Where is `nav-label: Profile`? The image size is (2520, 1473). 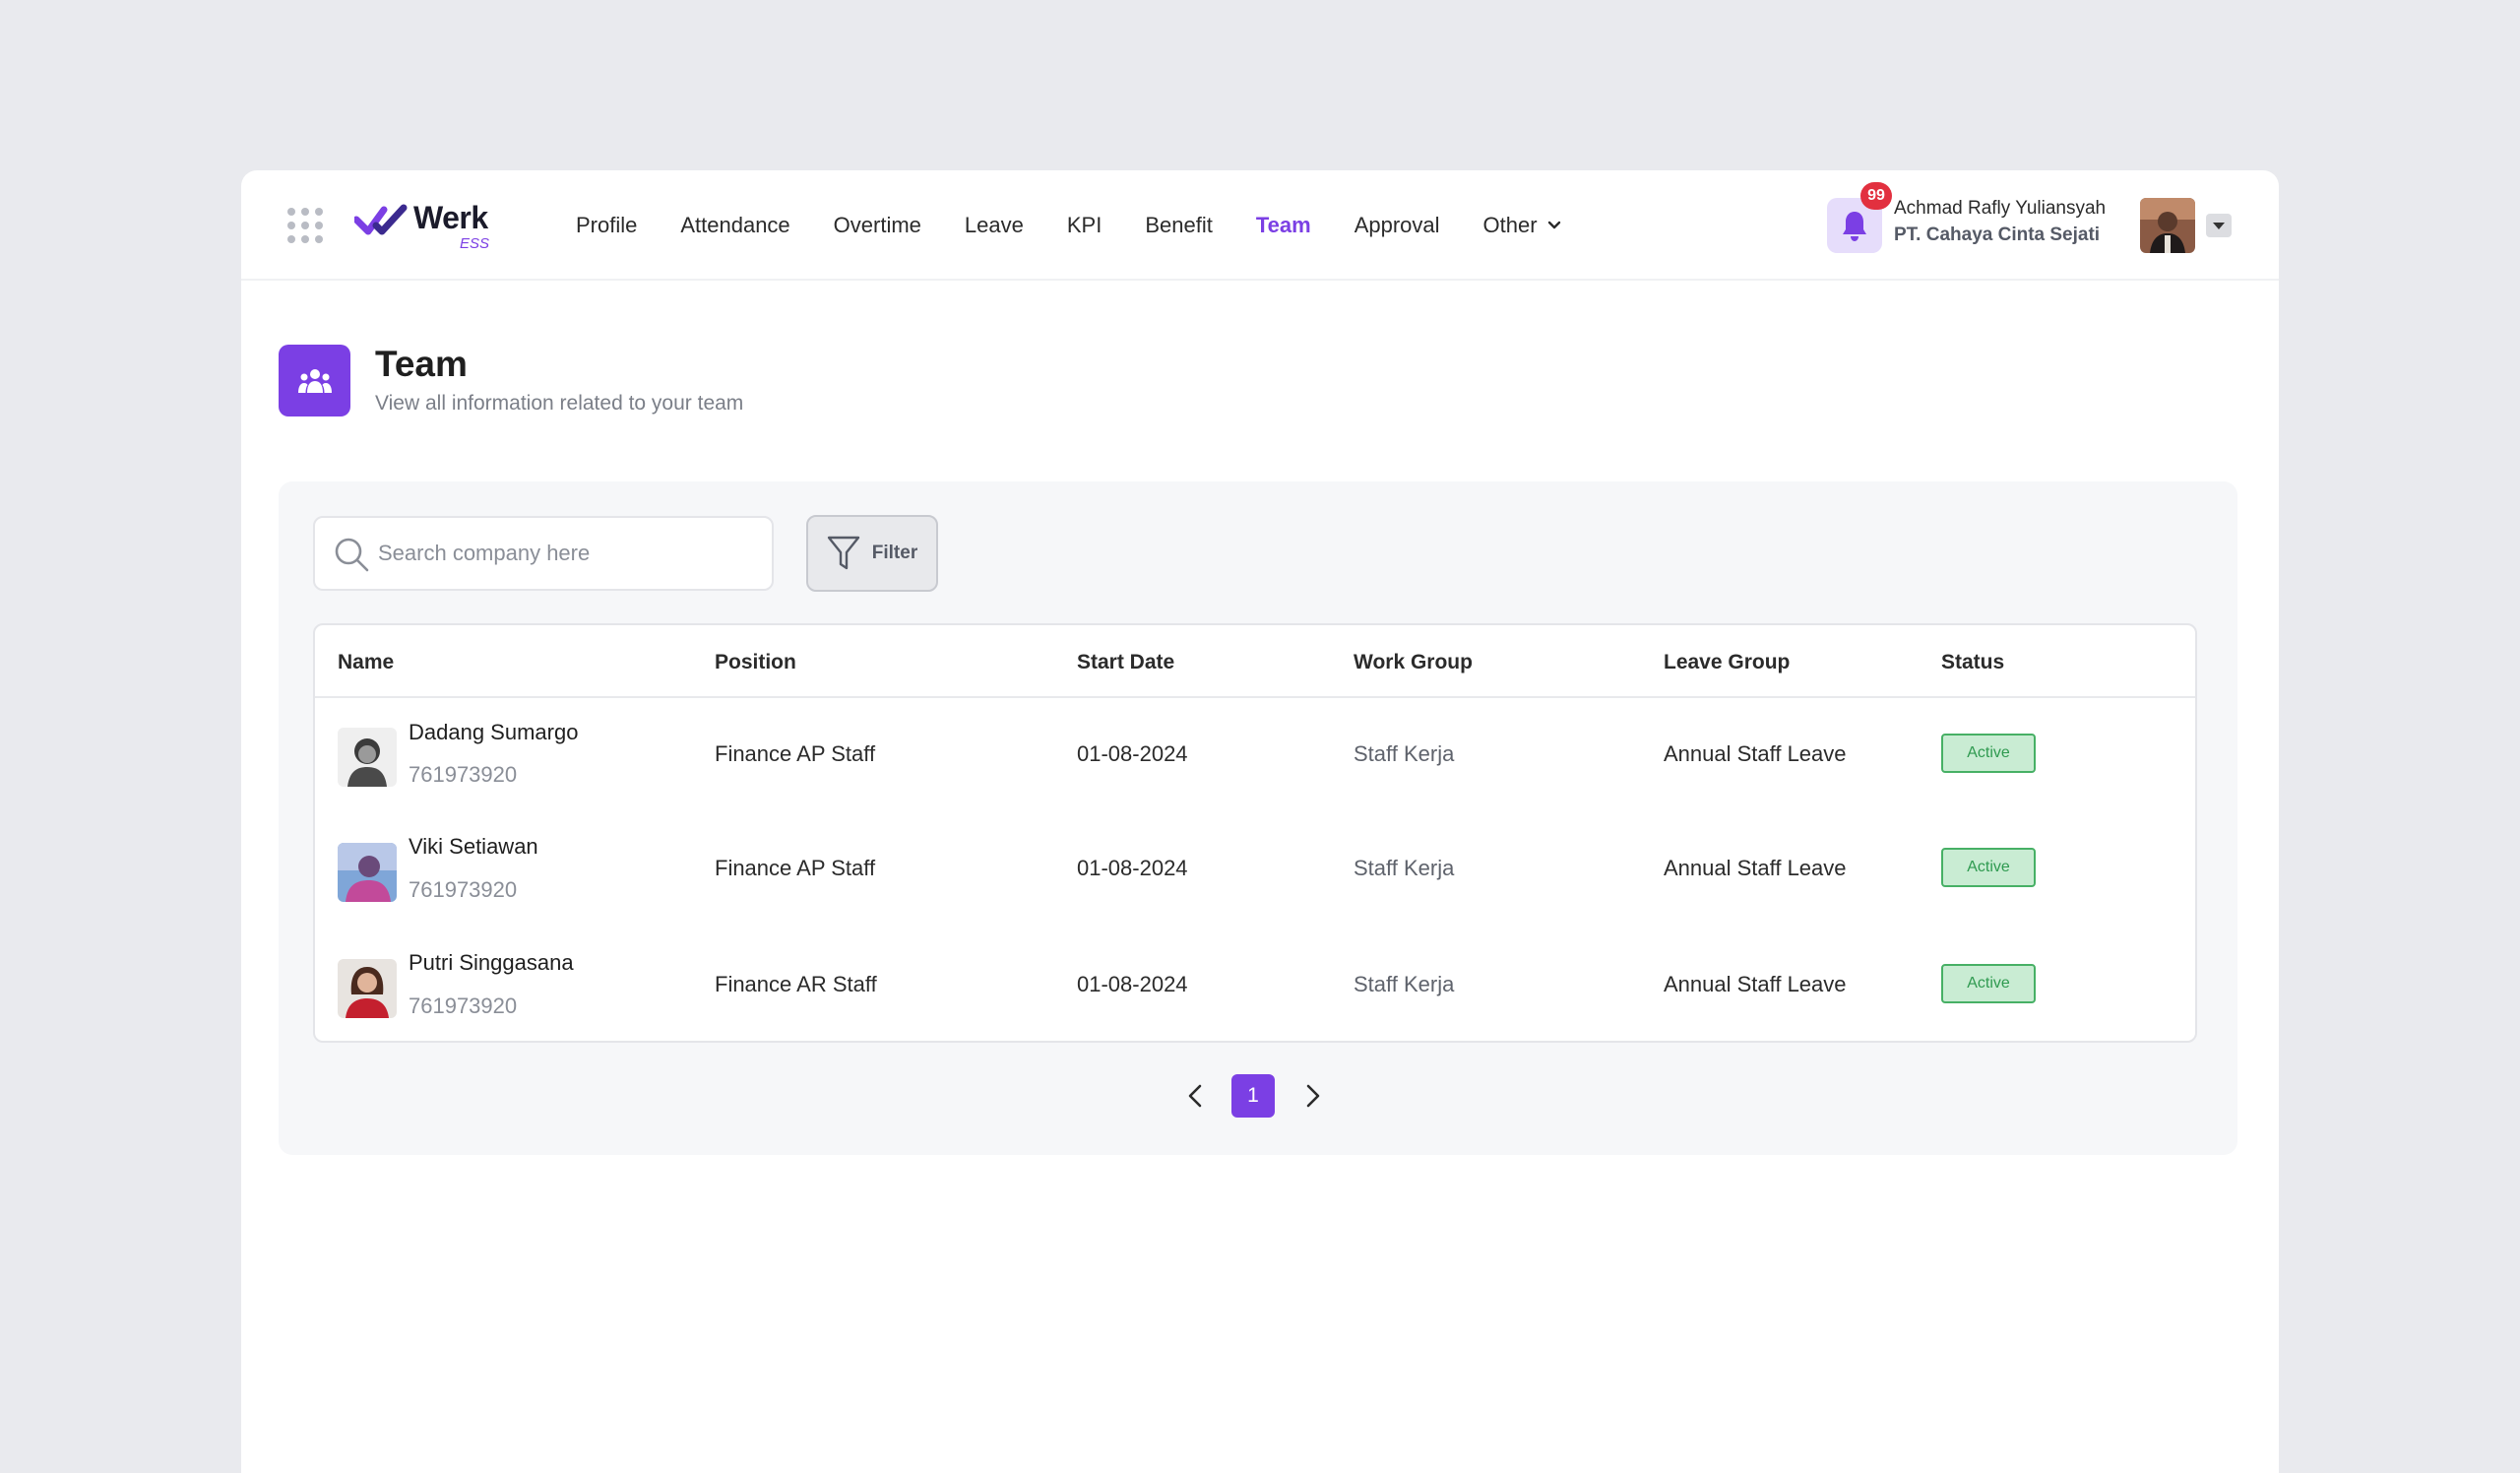 nav-label: Profile is located at coordinates (607, 225).